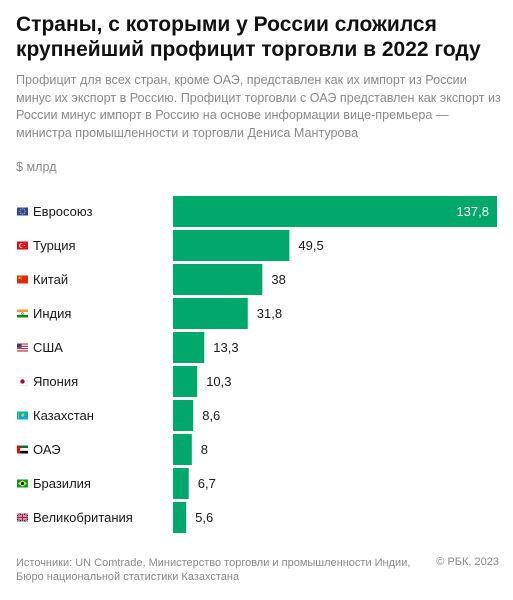  What do you see at coordinates (22, 415) in the screenshot?
I see `kazakhstan-flag-icon` at bounding box center [22, 415].